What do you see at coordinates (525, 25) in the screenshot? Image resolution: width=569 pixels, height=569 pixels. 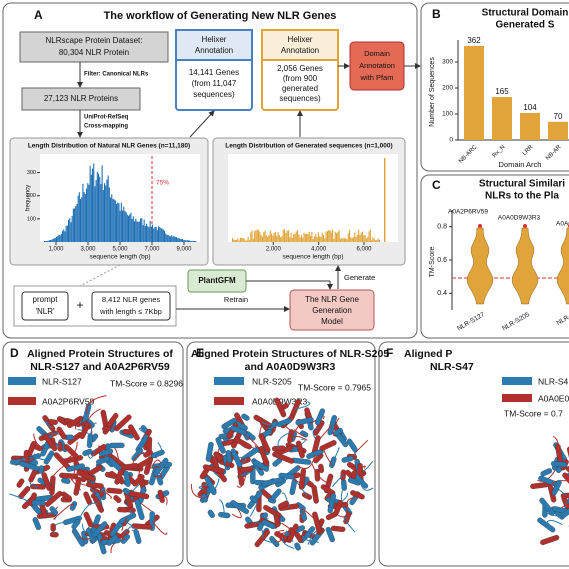 I see `panel-title: Generated S` at bounding box center [525, 25].